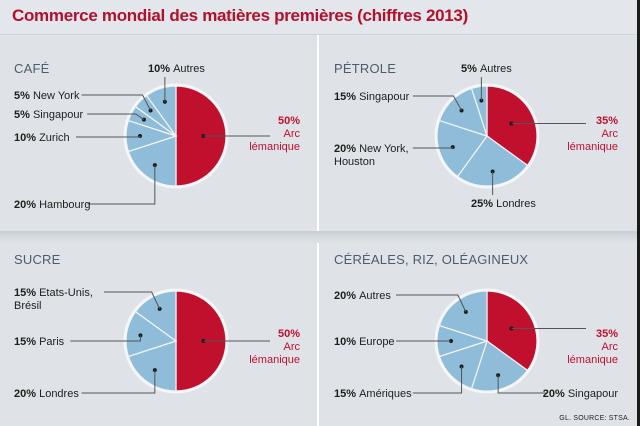  What do you see at coordinates (594, 418) in the screenshot?
I see `source-note: GL. SOURCE: STSA.` at bounding box center [594, 418].